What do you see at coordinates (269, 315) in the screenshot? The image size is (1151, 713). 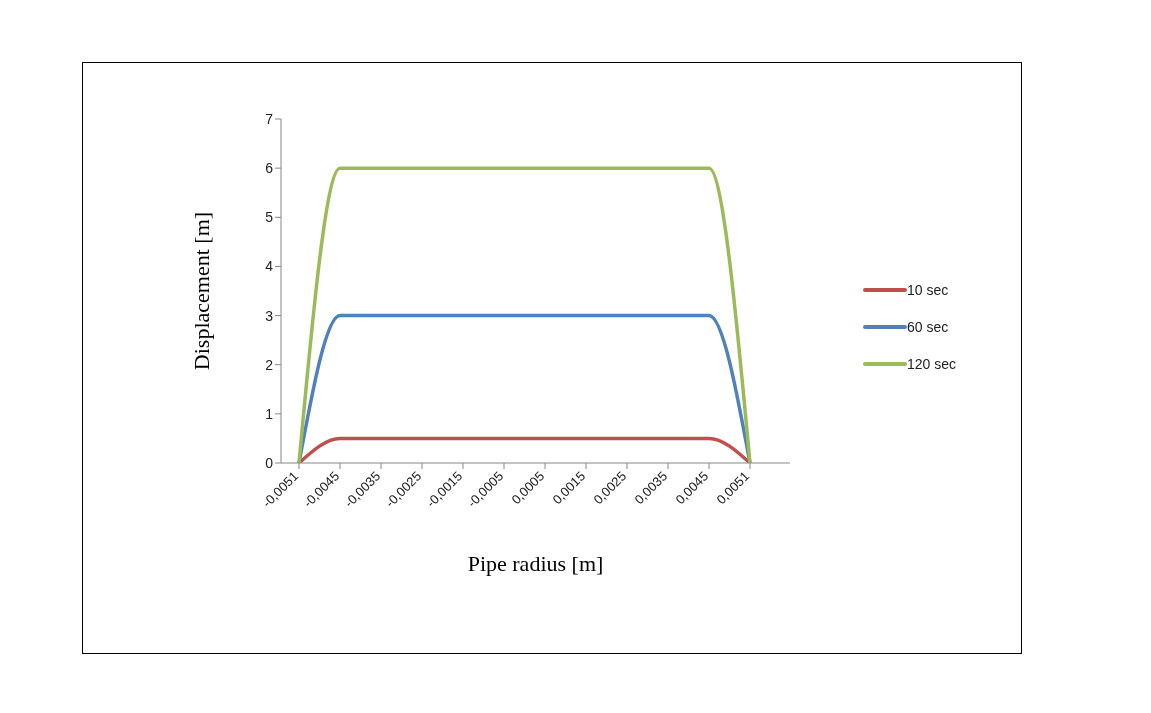 I see `y-tick-label: 3` at bounding box center [269, 315].